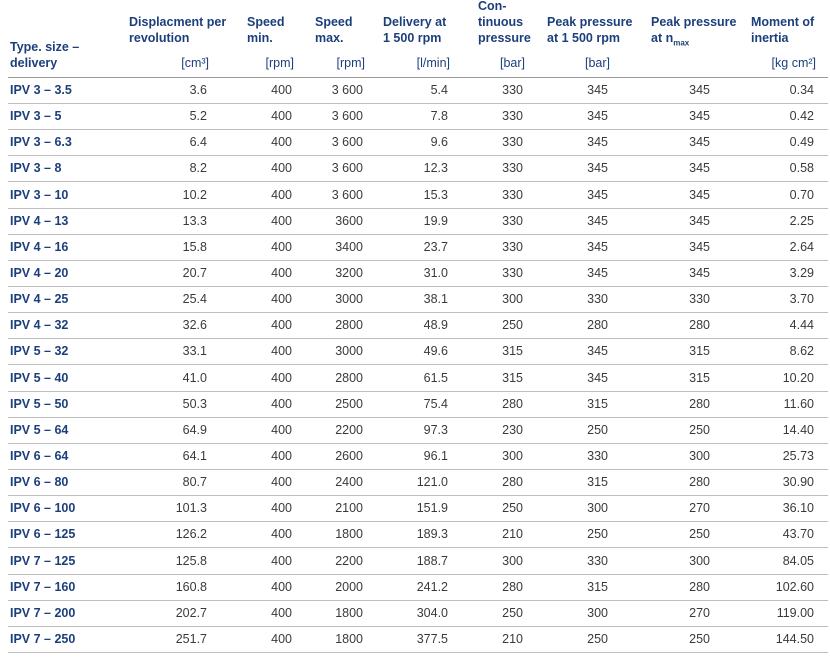 This screenshot has width=830, height=658. What do you see at coordinates (43, 560) in the screenshot?
I see `type-size: IPV 7 – 125` at bounding box center [43, 560].